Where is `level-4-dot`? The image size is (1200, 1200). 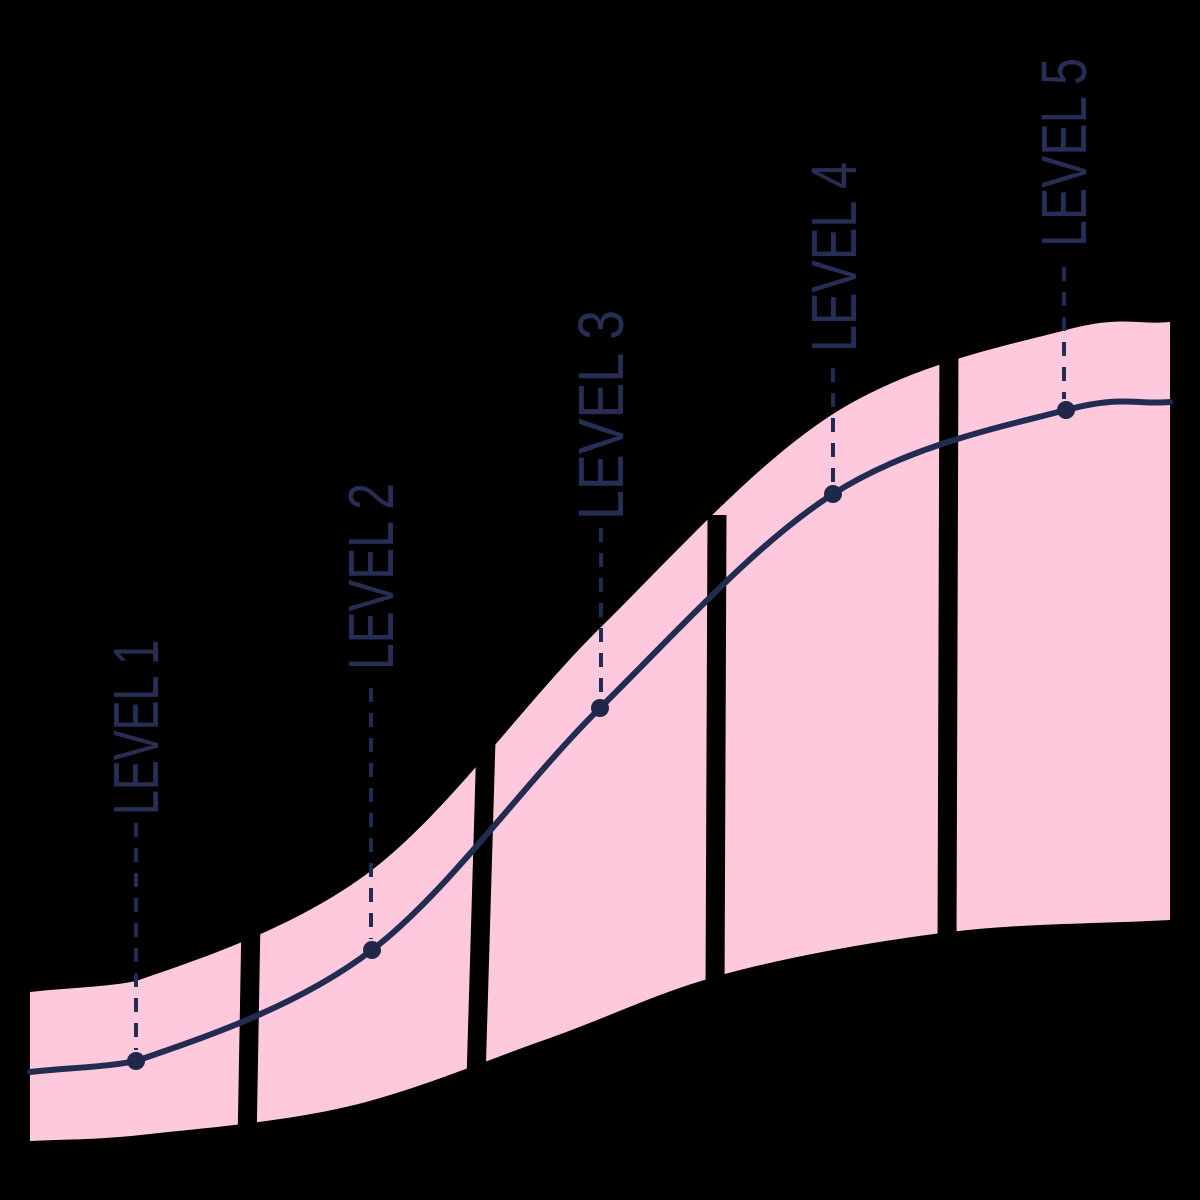 level-4-dot is located at coordinates (833, 494).